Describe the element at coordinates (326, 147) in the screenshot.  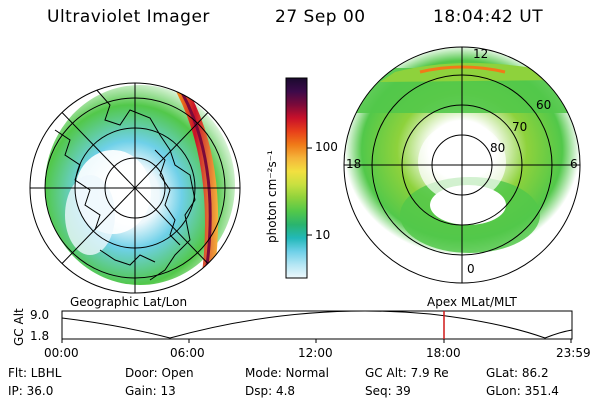
I see `colorbar-tick-100: 100` at that location.